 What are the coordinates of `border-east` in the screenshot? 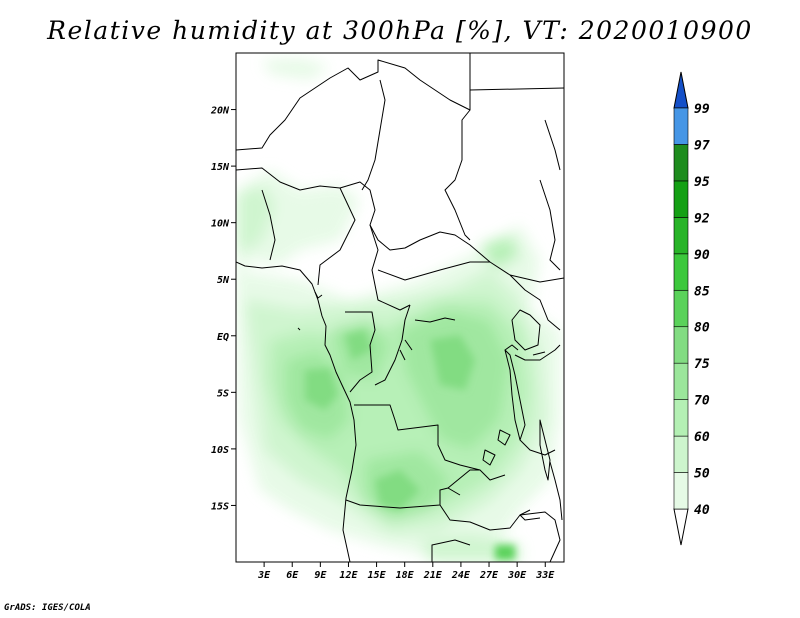 It's located at (550, 225).